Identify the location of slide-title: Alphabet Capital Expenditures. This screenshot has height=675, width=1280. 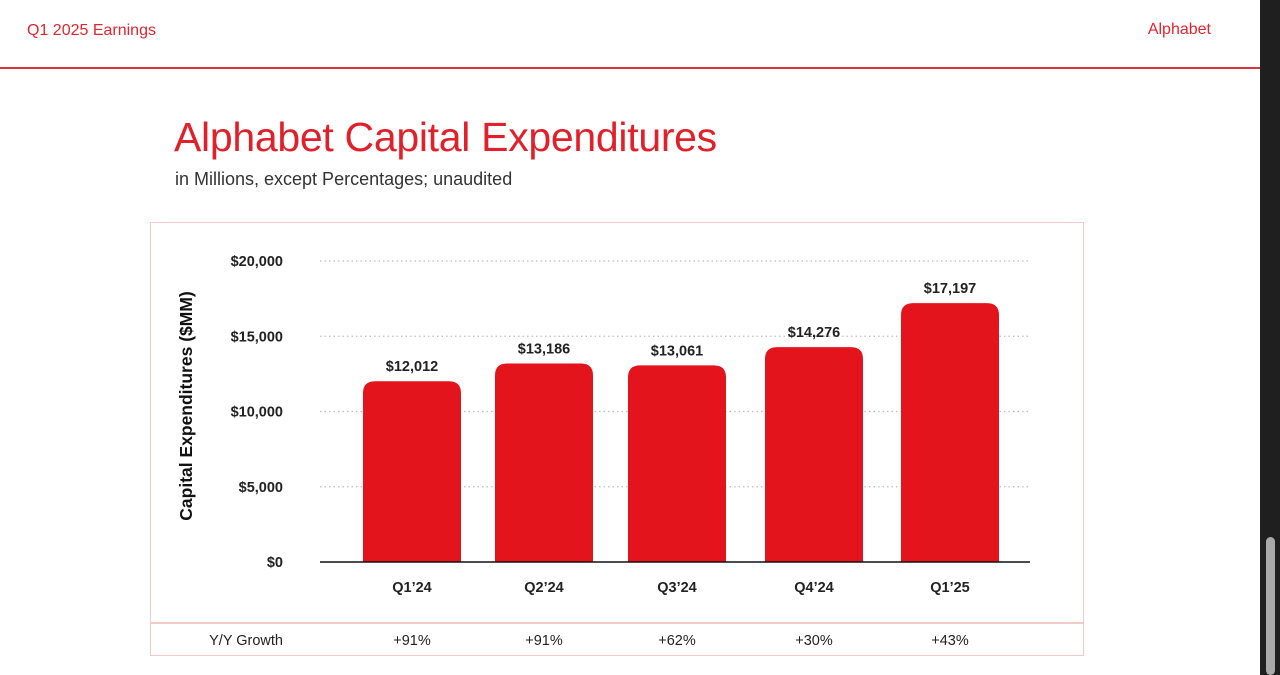
(445, 137).